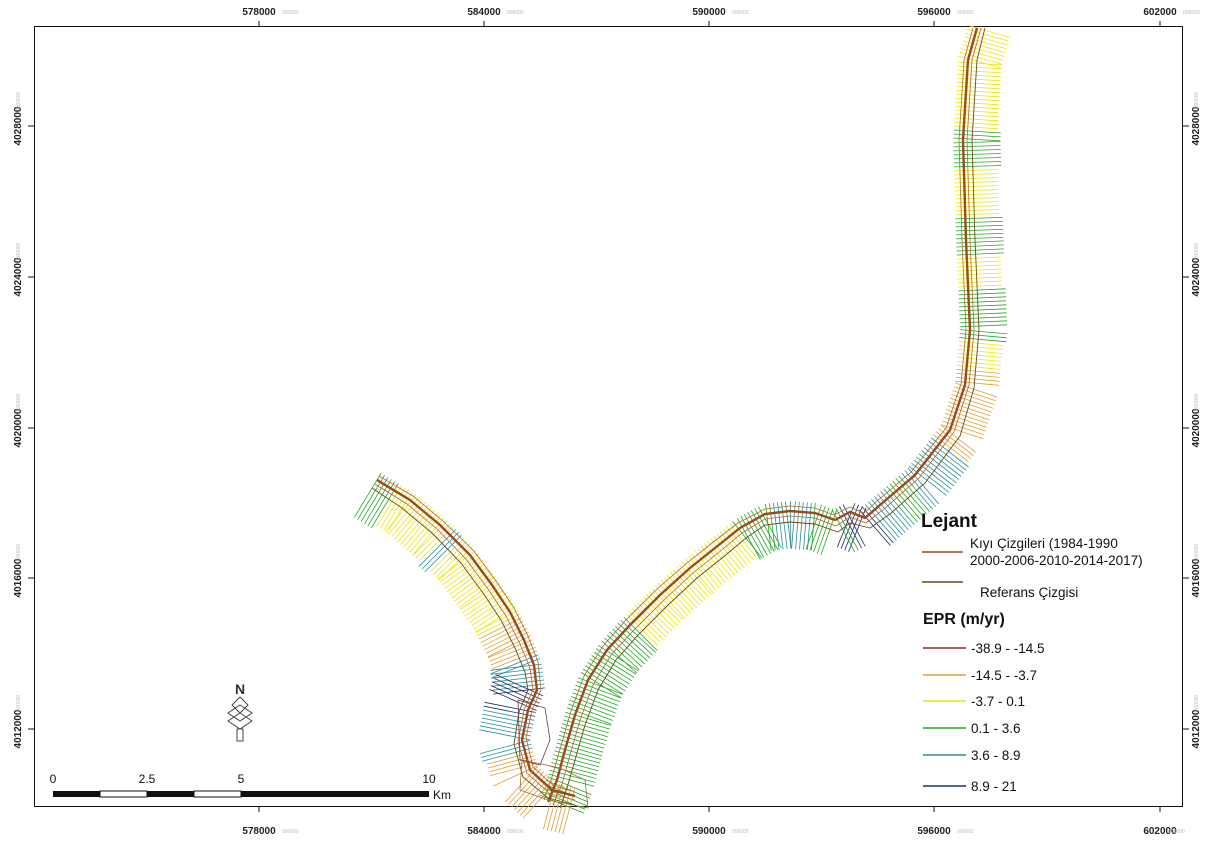 The height and width of the screenshot is (844, 1211). Describe the element at coordinates (19, 250) in the screenshot. I see `y-tick-left-sublabel: 000000` at that location.